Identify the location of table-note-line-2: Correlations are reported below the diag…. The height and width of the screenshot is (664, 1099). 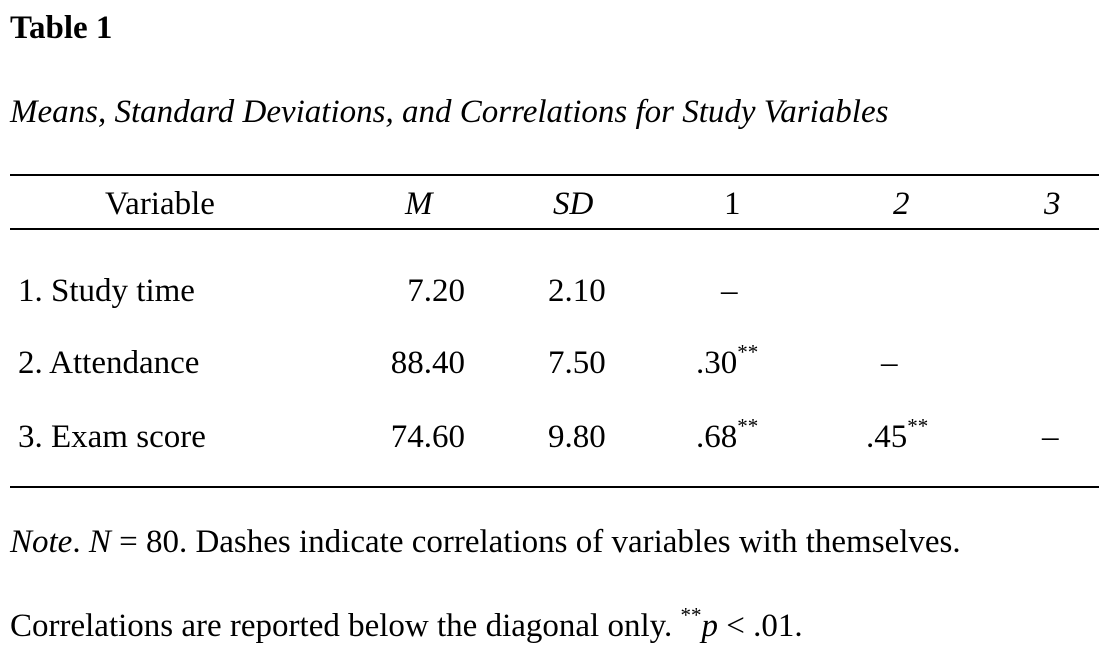
(406, 624).